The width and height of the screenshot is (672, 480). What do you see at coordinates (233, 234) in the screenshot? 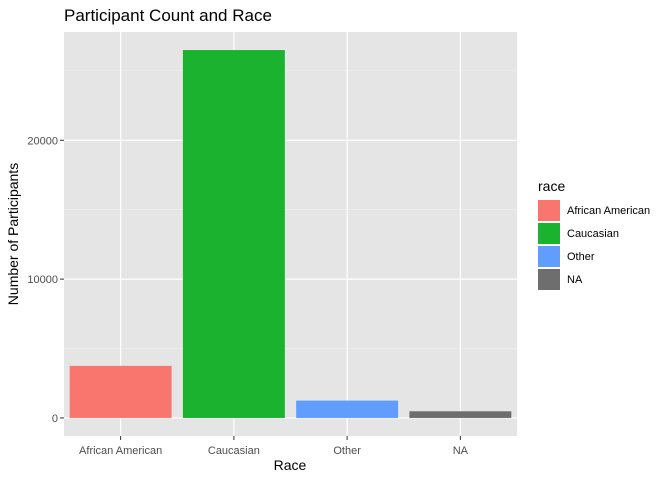
I see `bar-caucasian` at bounding box center [233, 234].